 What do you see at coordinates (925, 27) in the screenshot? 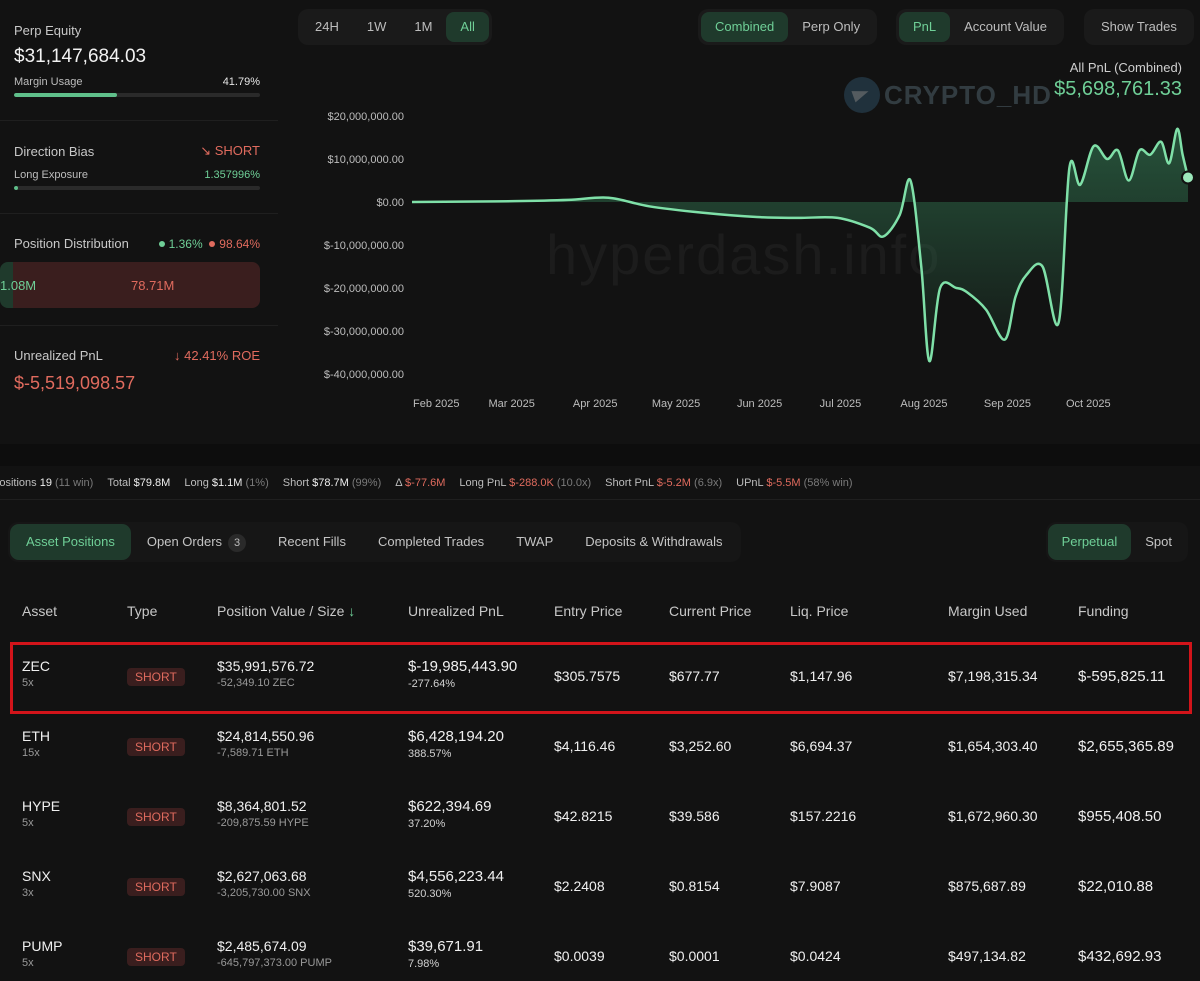
I see `metric-option-pnl: PnL` at bounding box center [925, 27].